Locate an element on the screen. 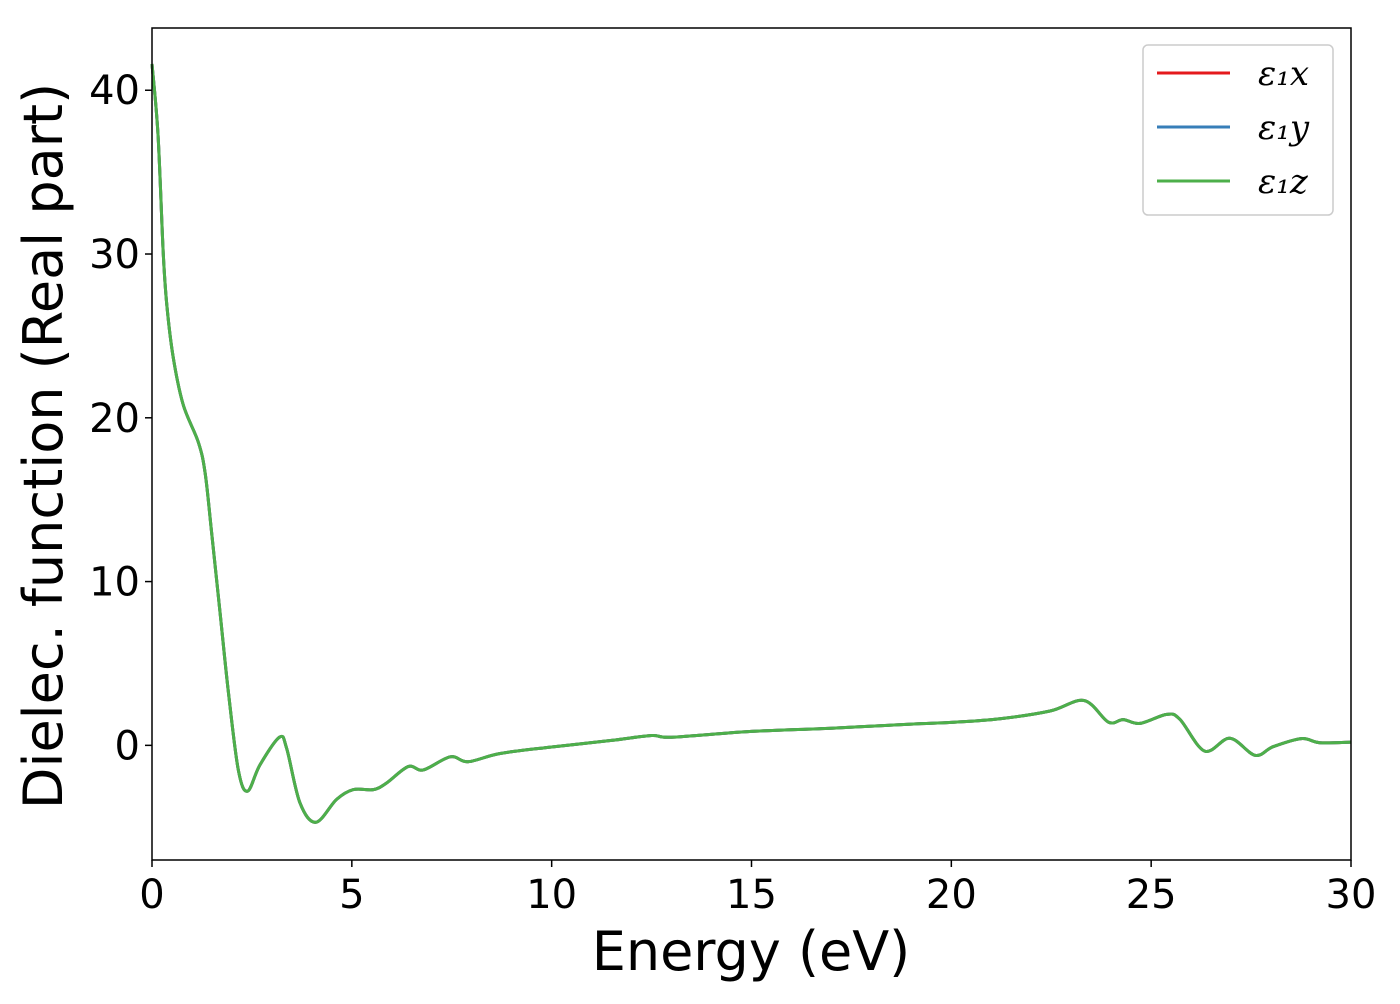 The width and height of the screenshot is (1400, 1004). legend: ε₁x ε₁y ε₁z is located at coordinates (1238, 130).